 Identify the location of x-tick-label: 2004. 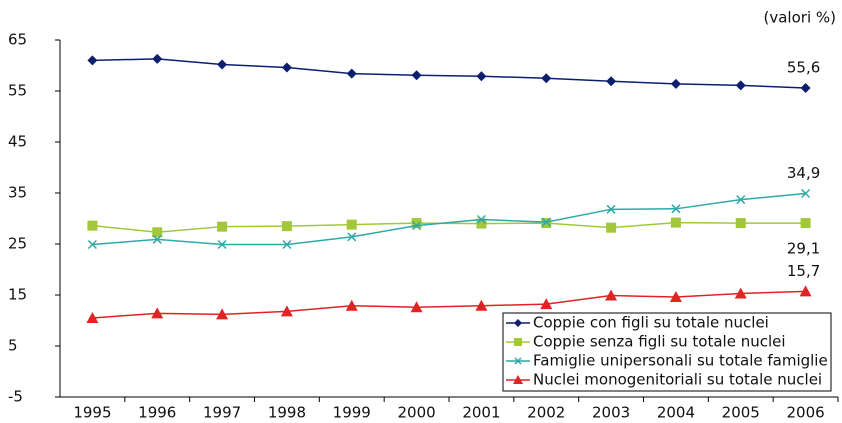
(676, 413).